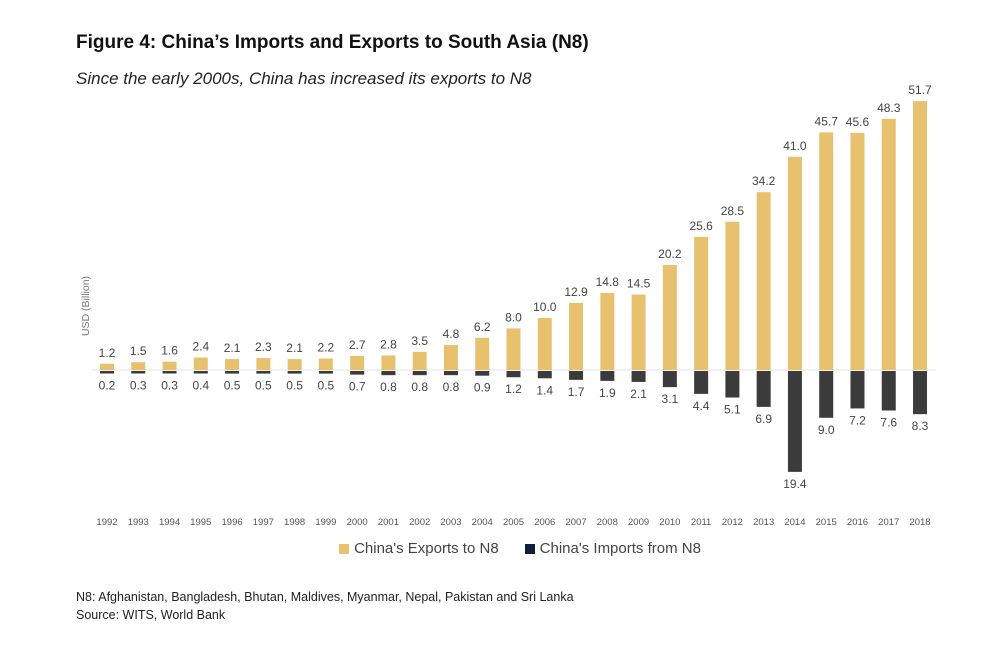 The height and width of the screenshot is (653, 1000). What do you see at coordinates (388, 387) in the screenshot?
I see `import-value-label-2001: 0.8` at bounding box center [388, 387].